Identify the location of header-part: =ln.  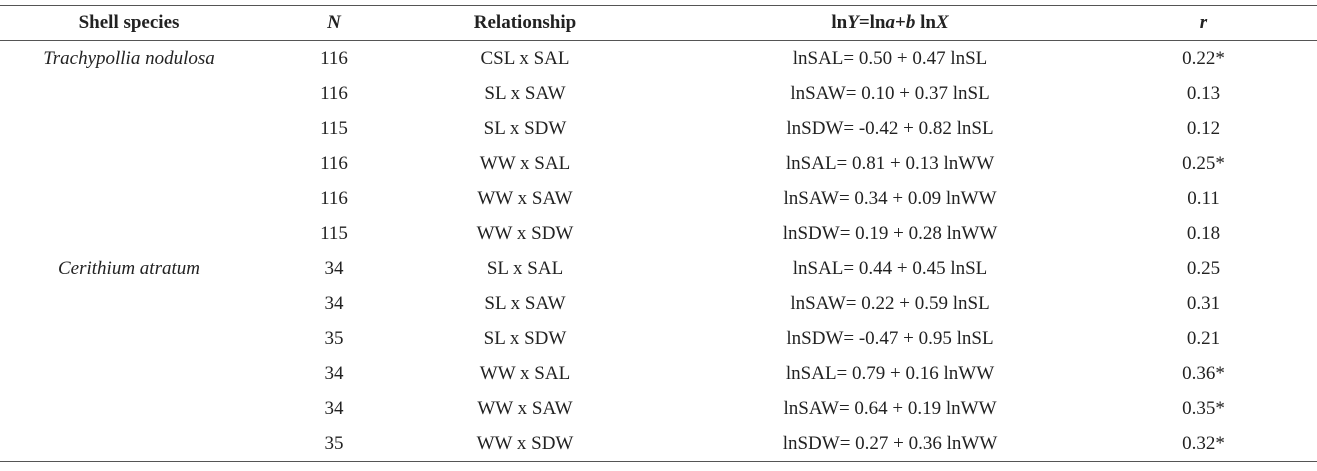
(872, 22).